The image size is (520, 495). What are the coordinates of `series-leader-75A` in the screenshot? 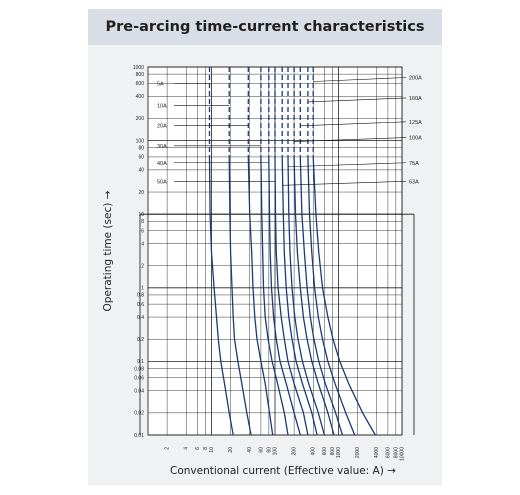 It's located at (347, 165).